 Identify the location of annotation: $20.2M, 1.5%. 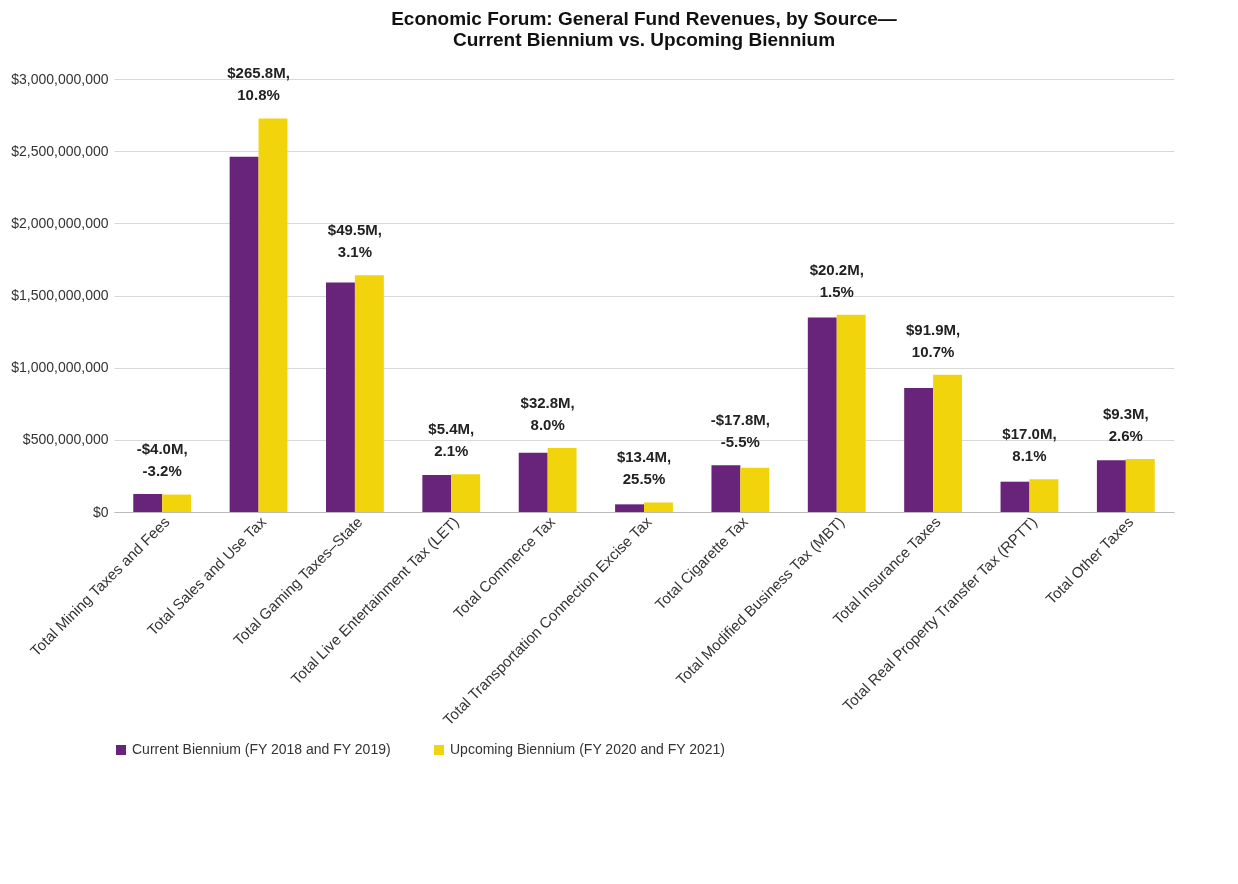
(836, 280).